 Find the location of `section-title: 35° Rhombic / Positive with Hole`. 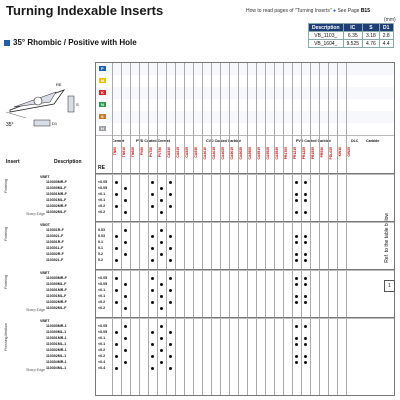

section-title: 35° Rhombic / Positive with Hole is located at coordinates (70, 42).